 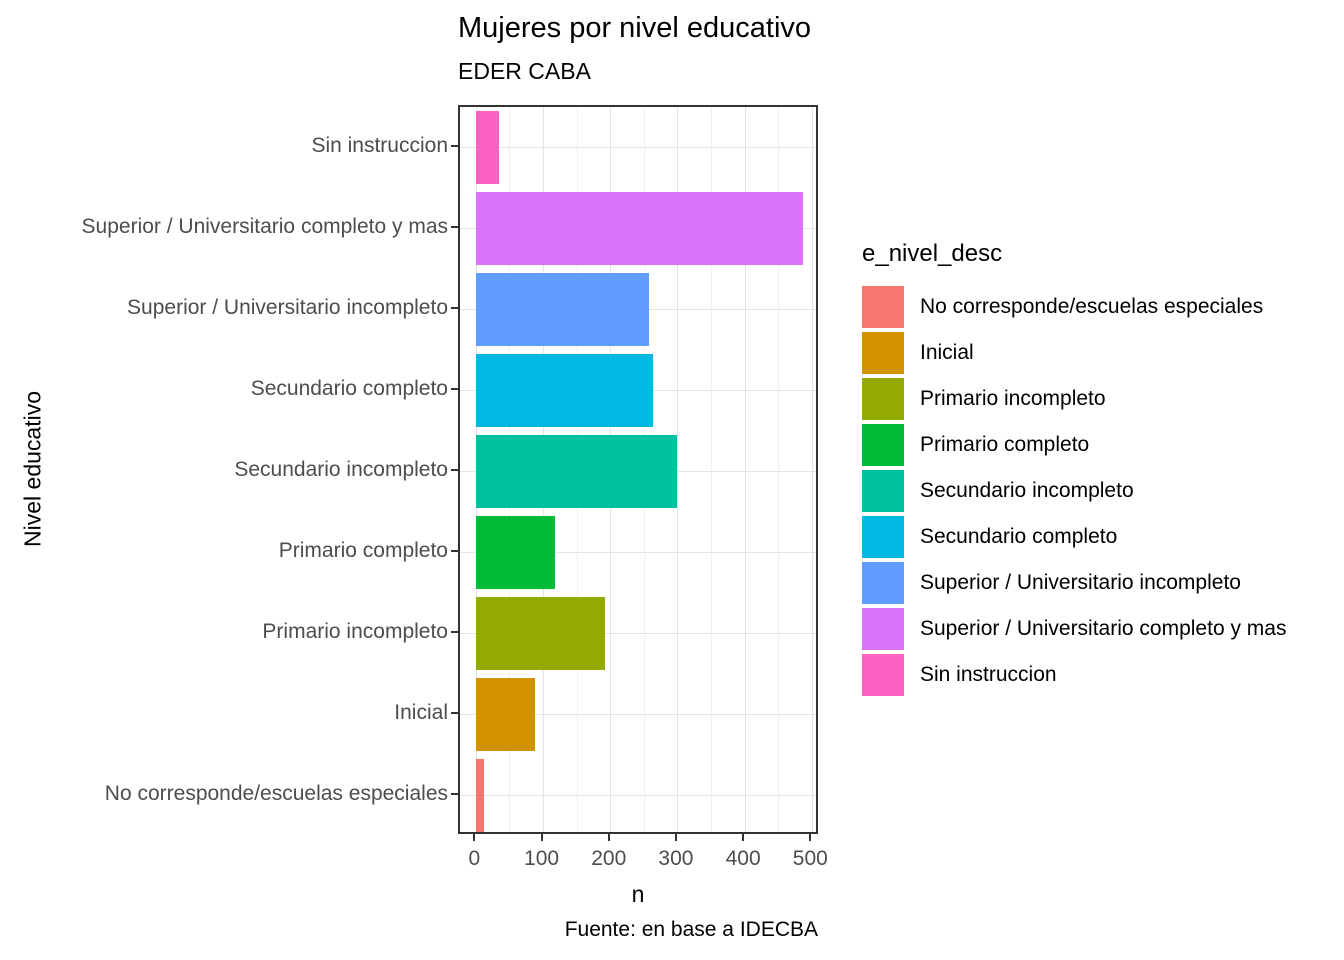 I want to click on y-tick-label: Sin instruccion, so click(x=379, y=145).